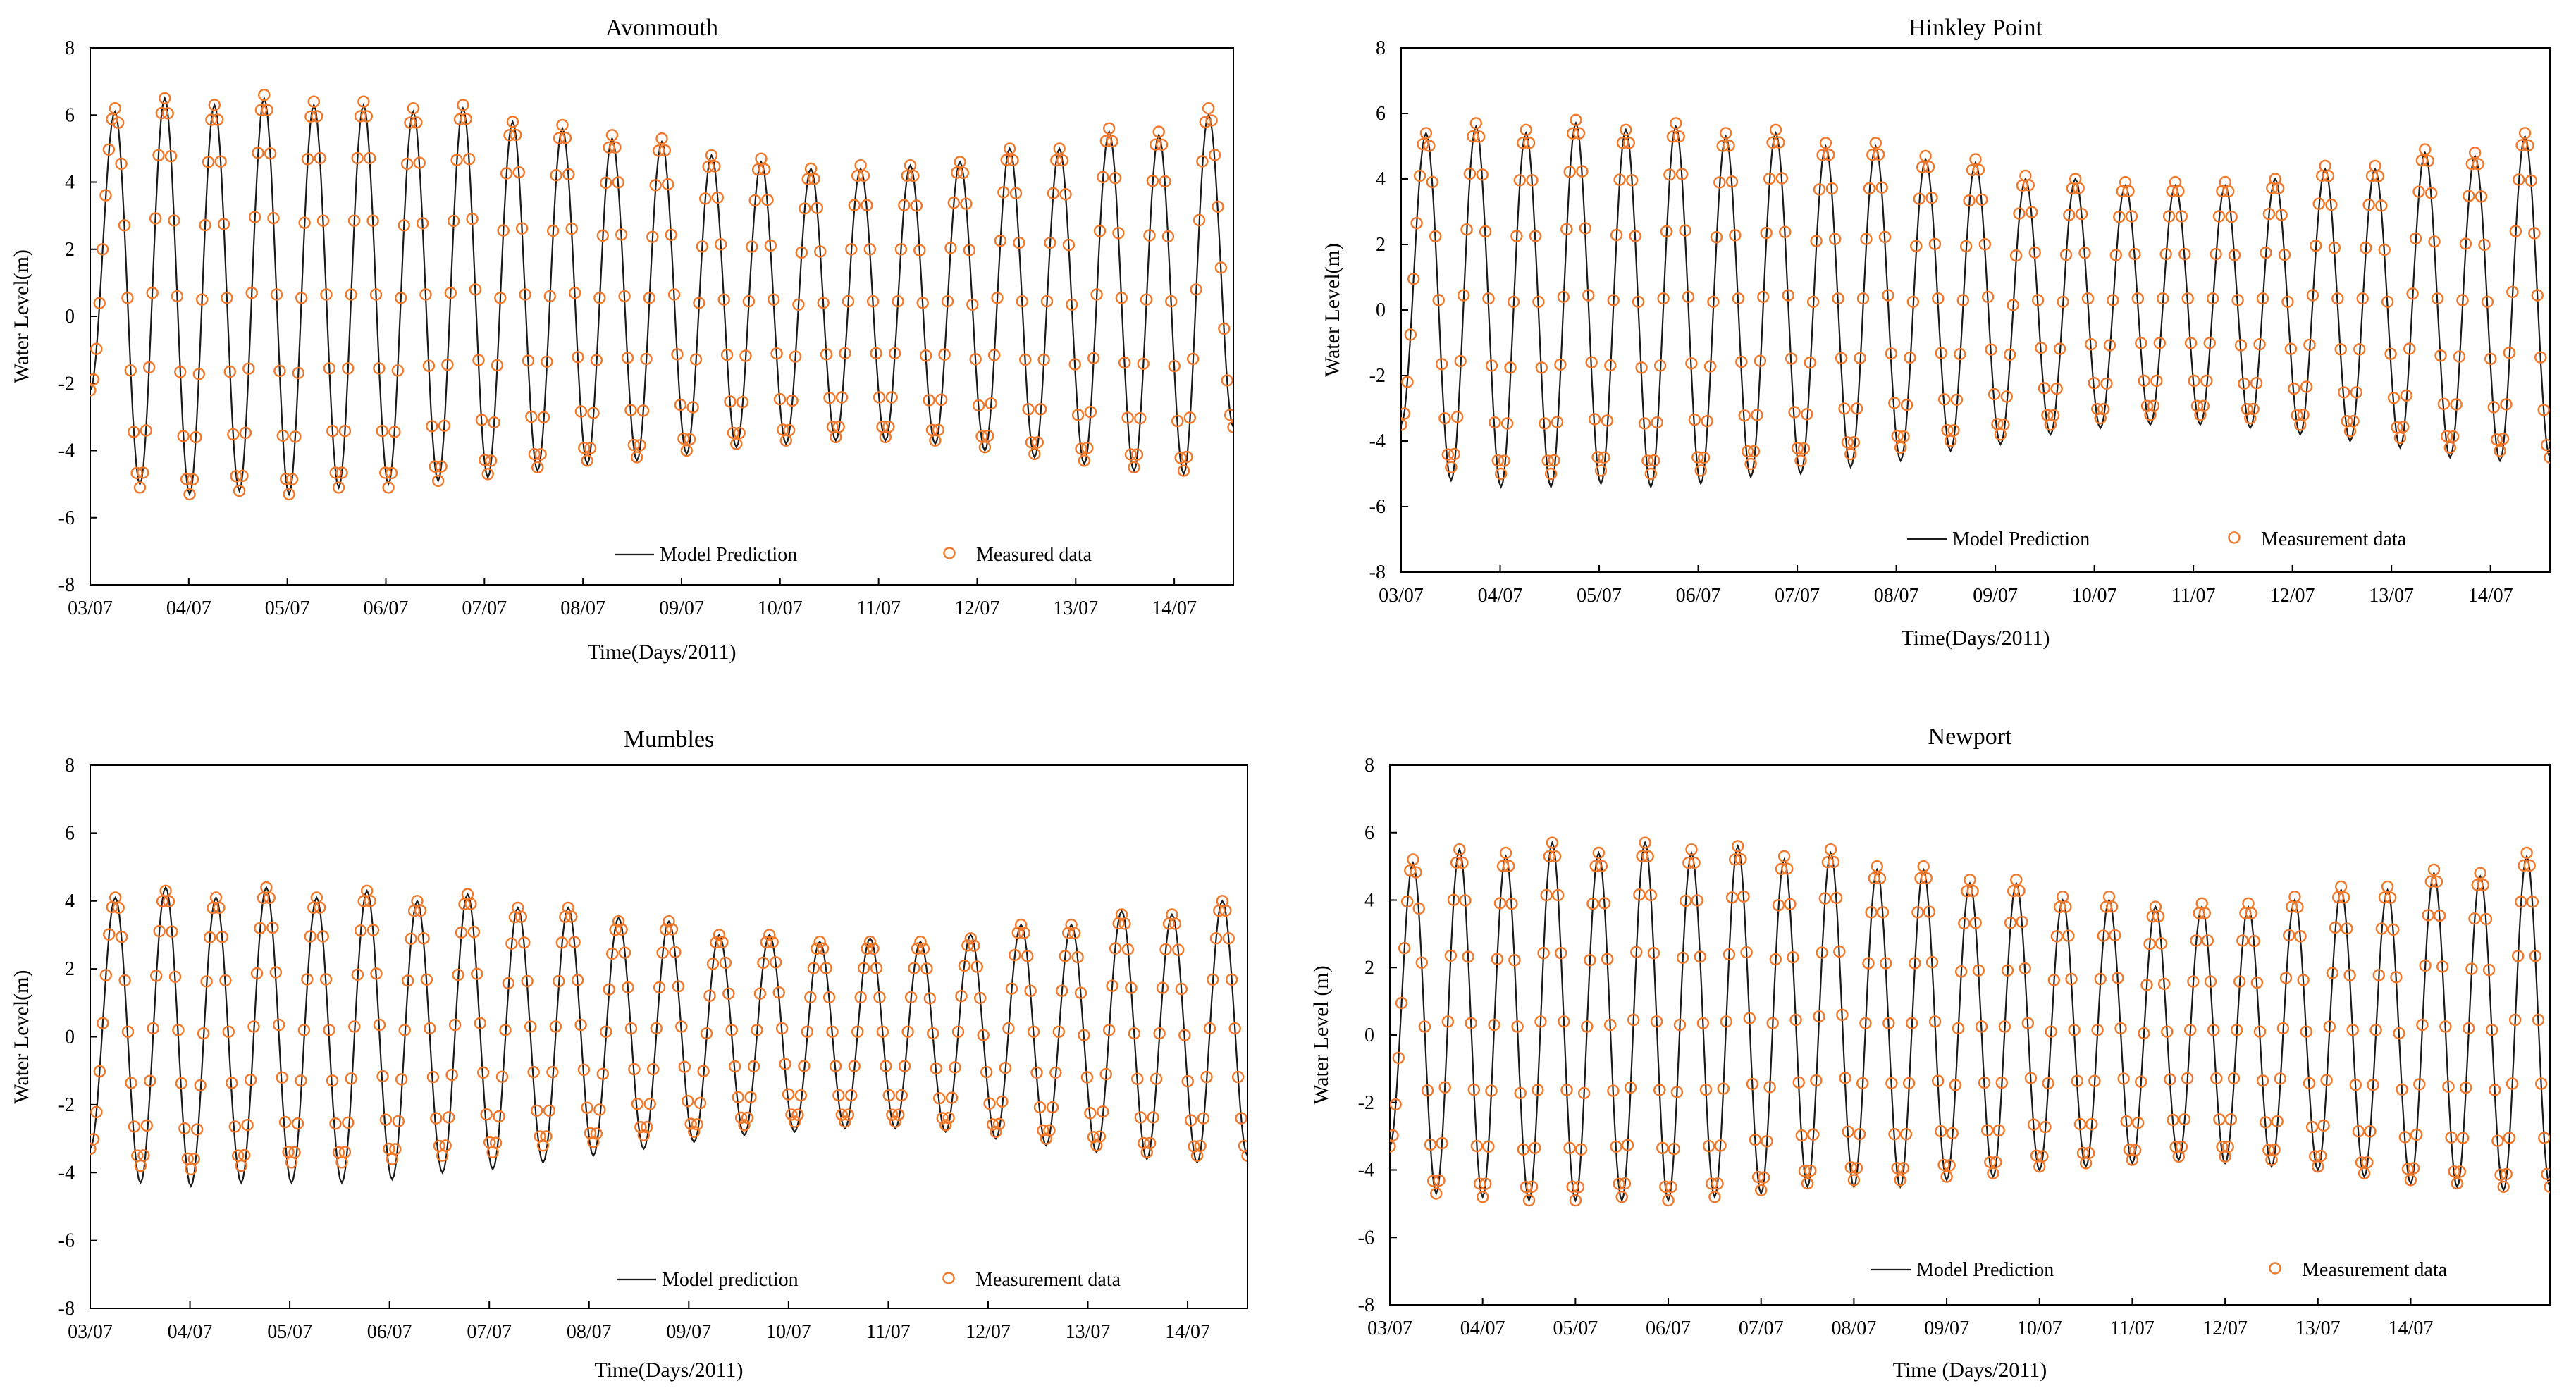 Image resolution: width=2576 pixels, height=1400 pixels. Describe the element at coordinates (1369, 765) in the screenshot. I see `y-tick-label: 8` at that location.